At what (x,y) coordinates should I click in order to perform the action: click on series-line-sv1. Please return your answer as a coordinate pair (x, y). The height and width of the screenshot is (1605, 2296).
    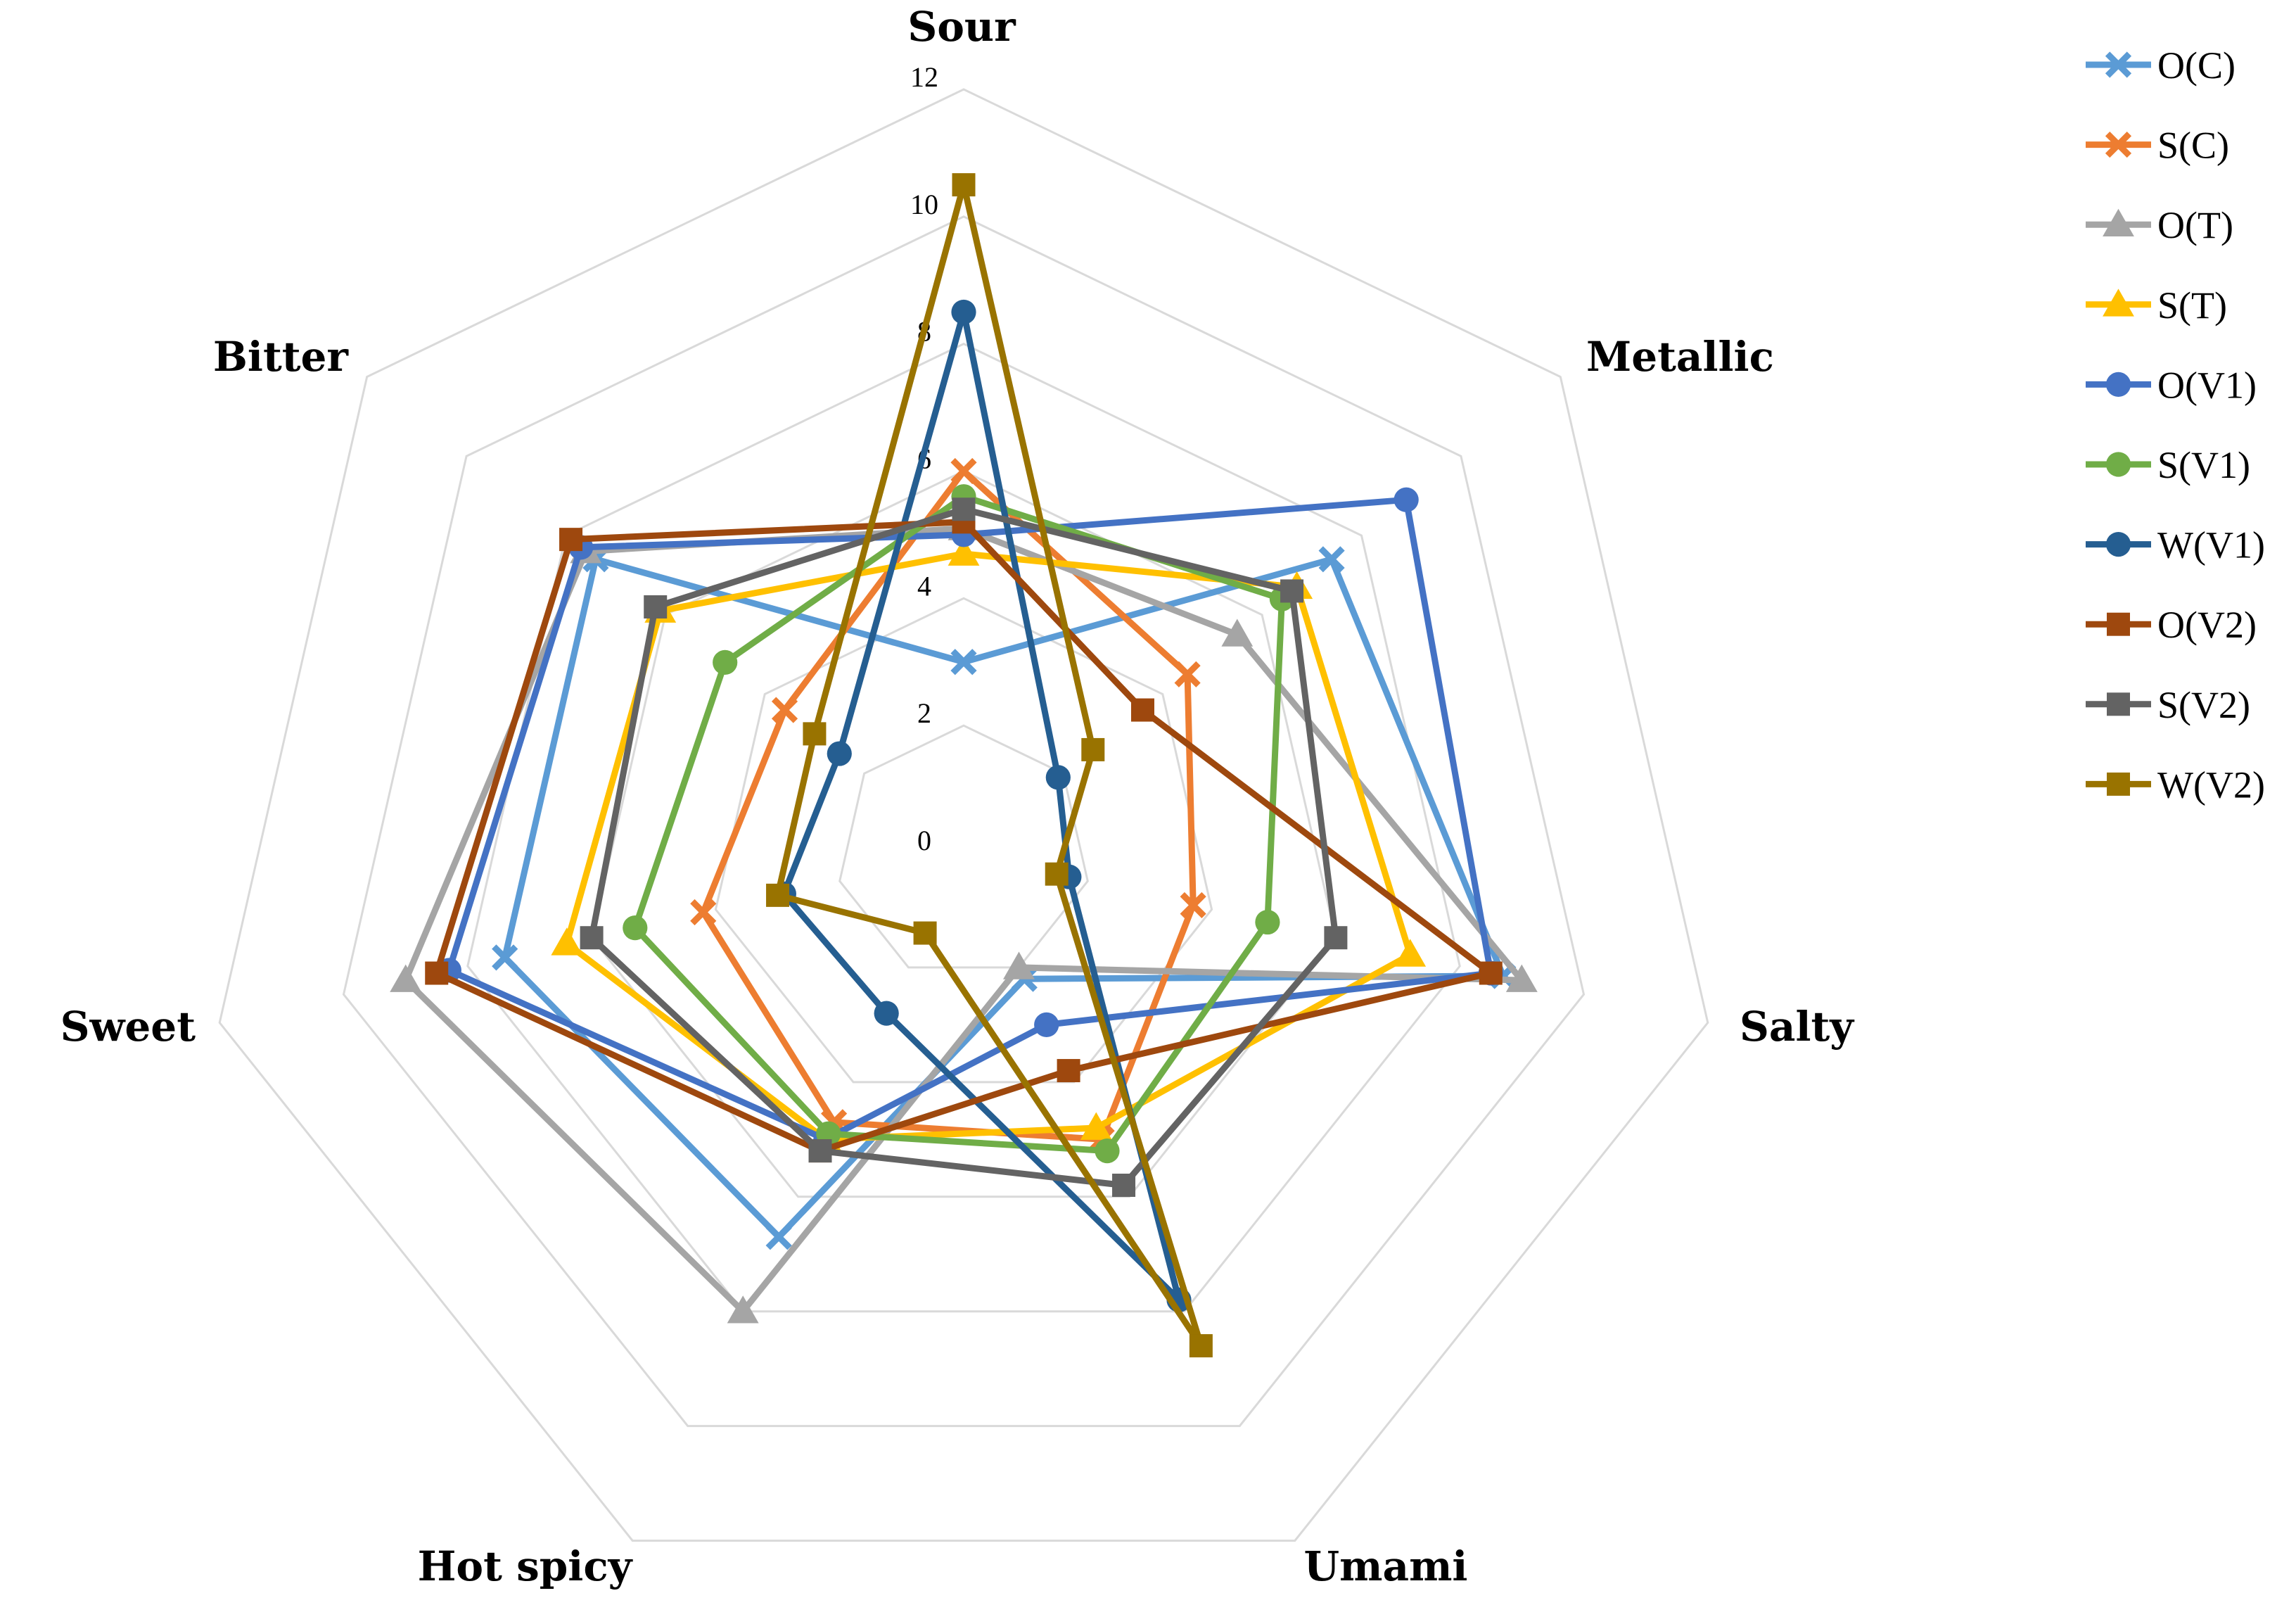
    Looking at the image, I should click on (959, 824).